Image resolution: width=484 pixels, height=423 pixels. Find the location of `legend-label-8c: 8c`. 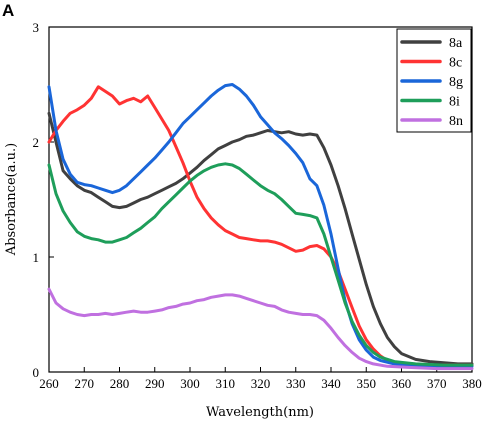

legend-label-8c: 8c is located at coordinates (455, 63).